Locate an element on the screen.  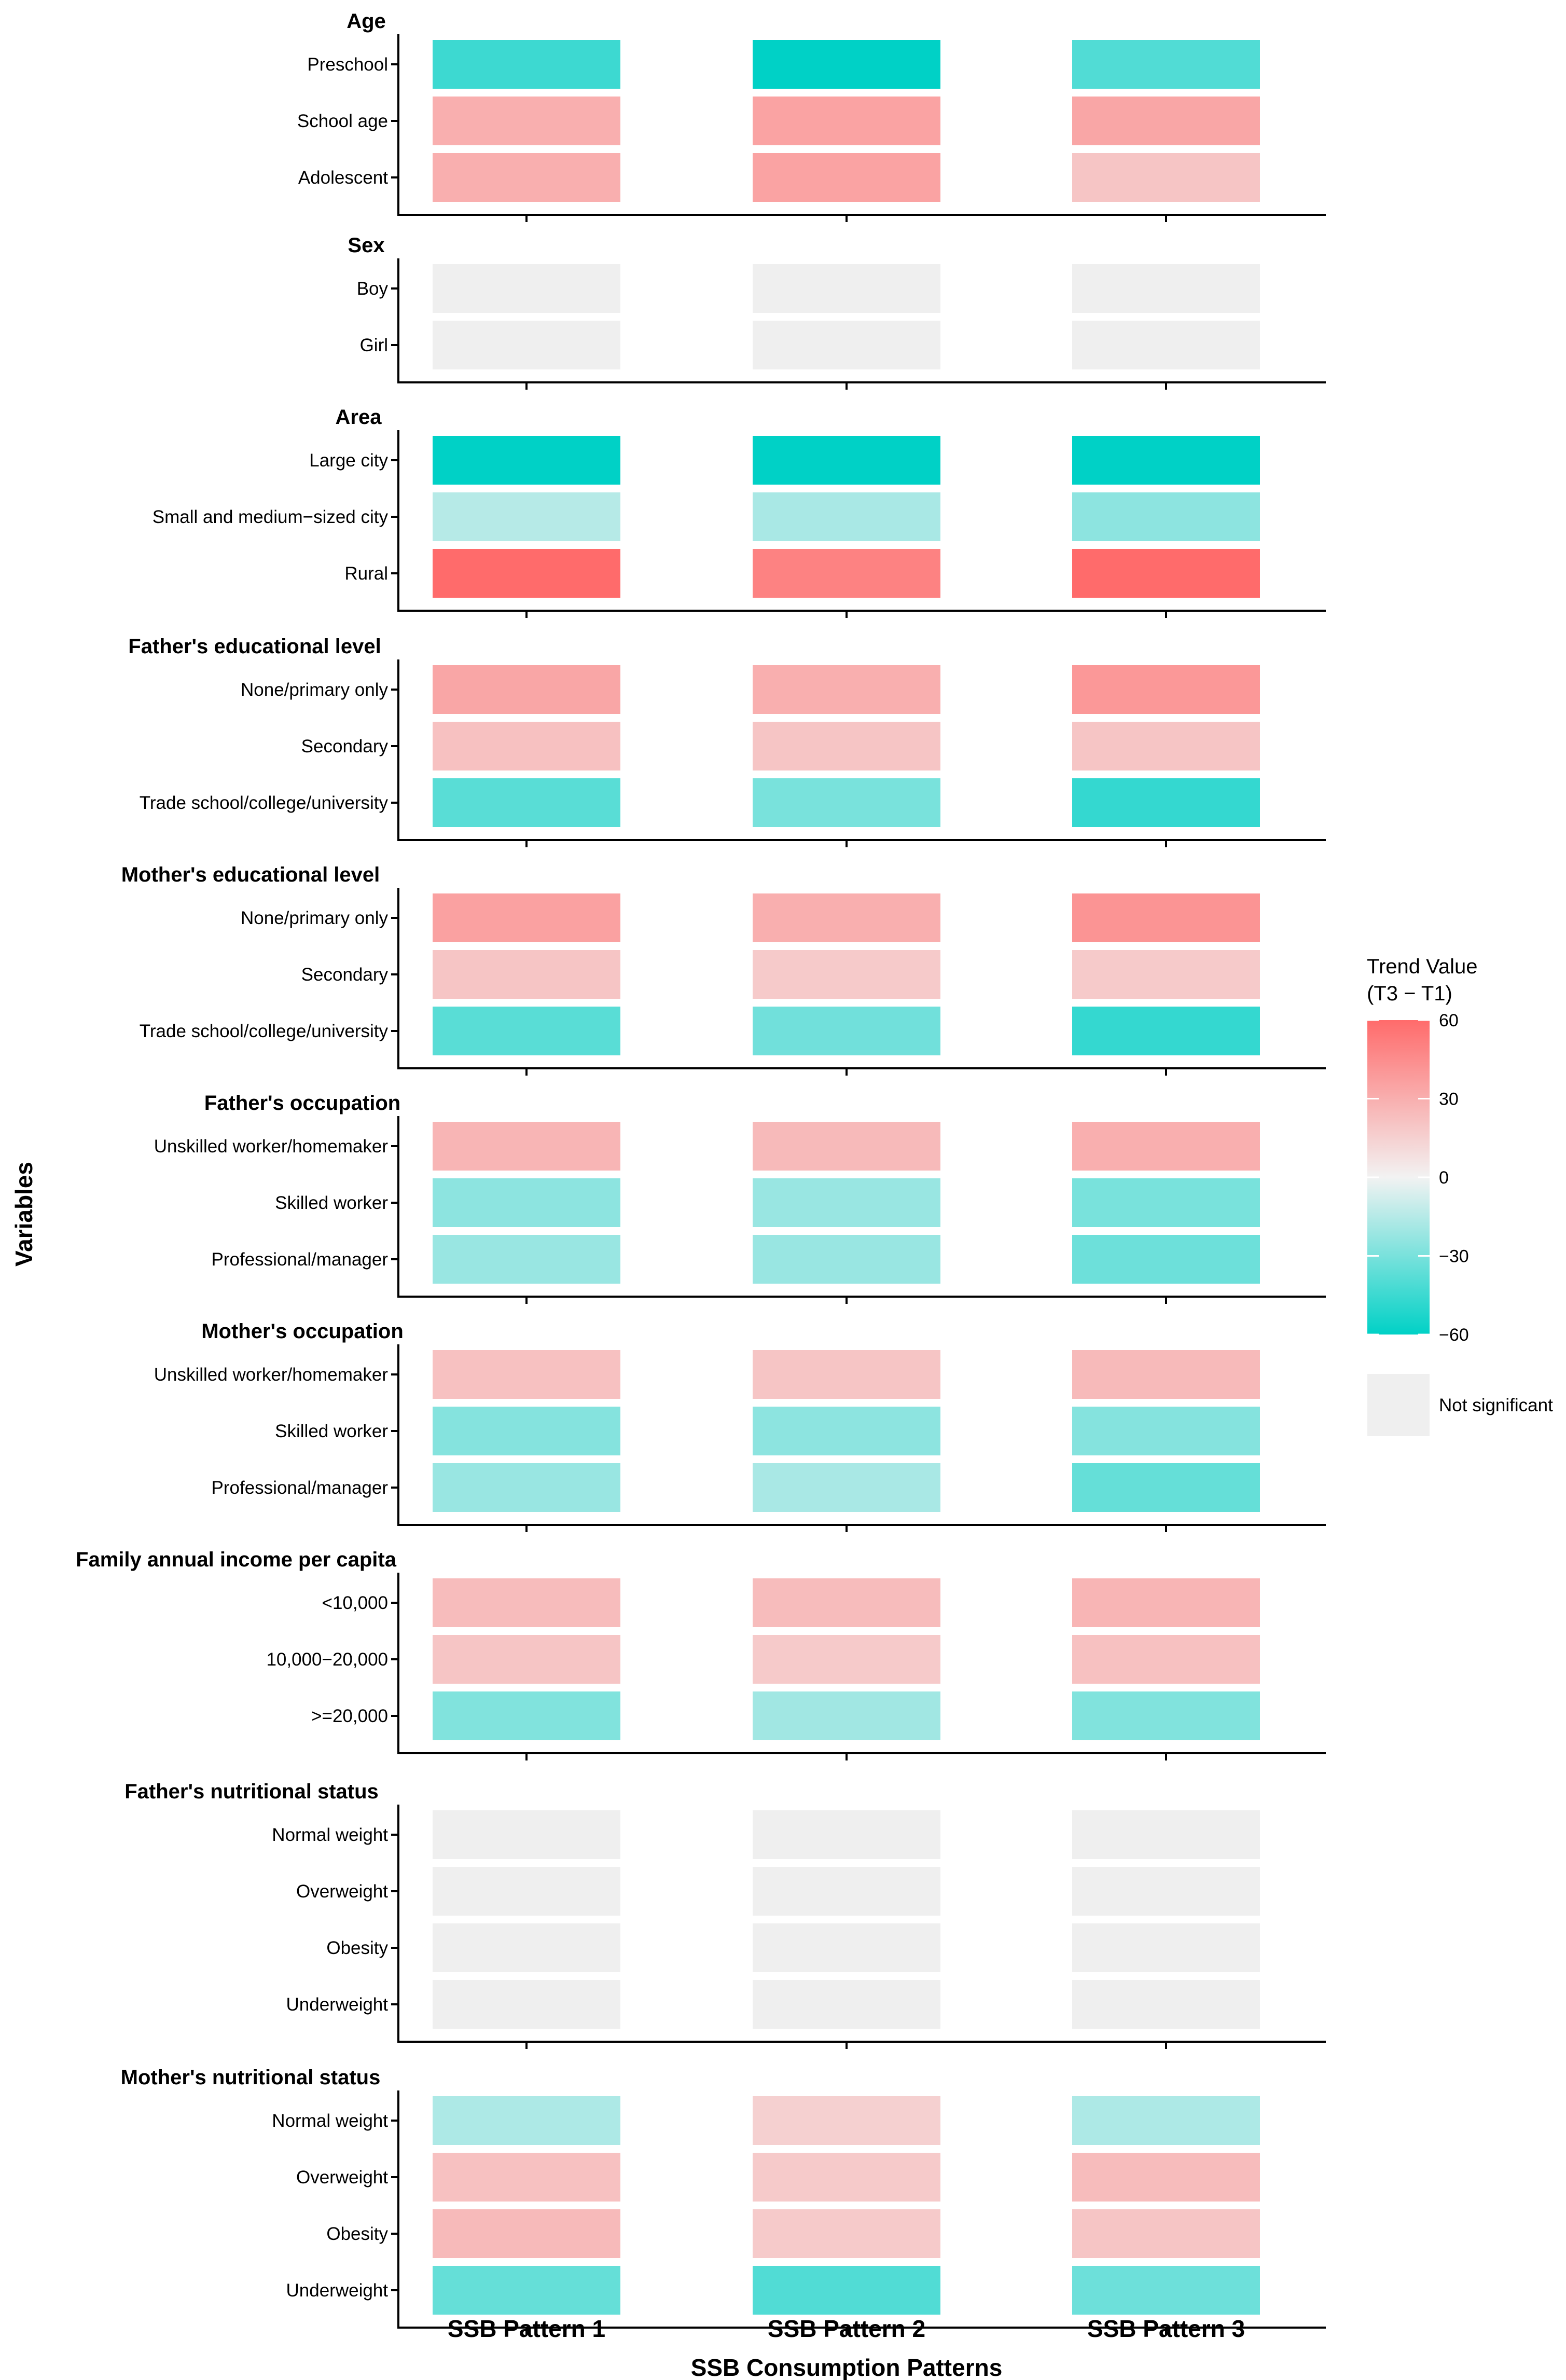
x-axis-title: SSB Consumption Patterns is located at coordinates (847, 2367).